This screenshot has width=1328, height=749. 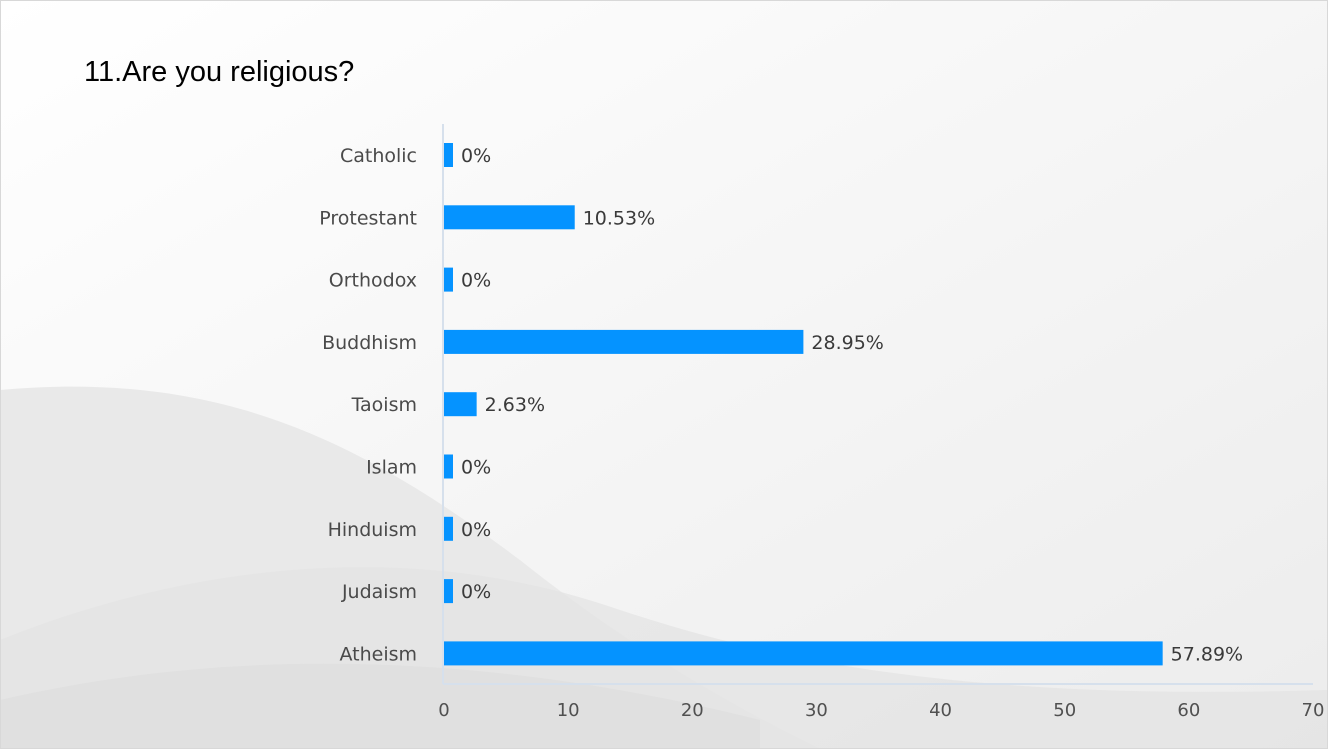 What do you see at coordinates (881, 710) in the screenshot?
I see `x-tick-labels: 0 10 20 30 40 50 60 70` at bounding box center [881, 710].